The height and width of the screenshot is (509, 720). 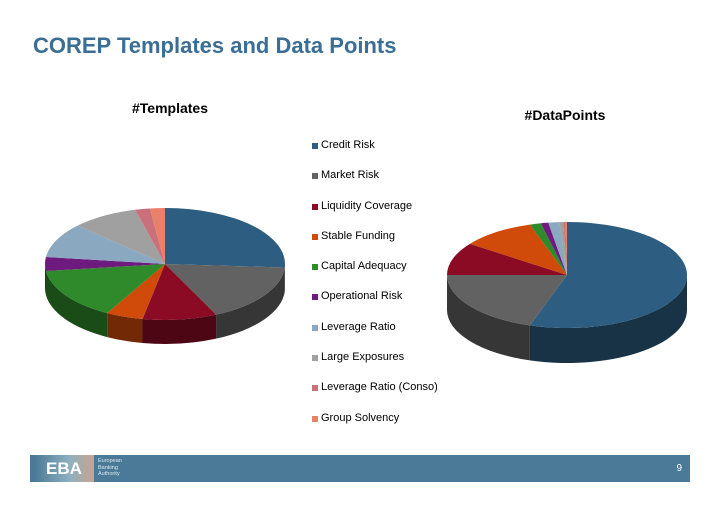 What do you see at coordinates (367, 205) in the screenshot?
I see `legend-label: Liquidity Coverage` at bounding box center [367, 205].